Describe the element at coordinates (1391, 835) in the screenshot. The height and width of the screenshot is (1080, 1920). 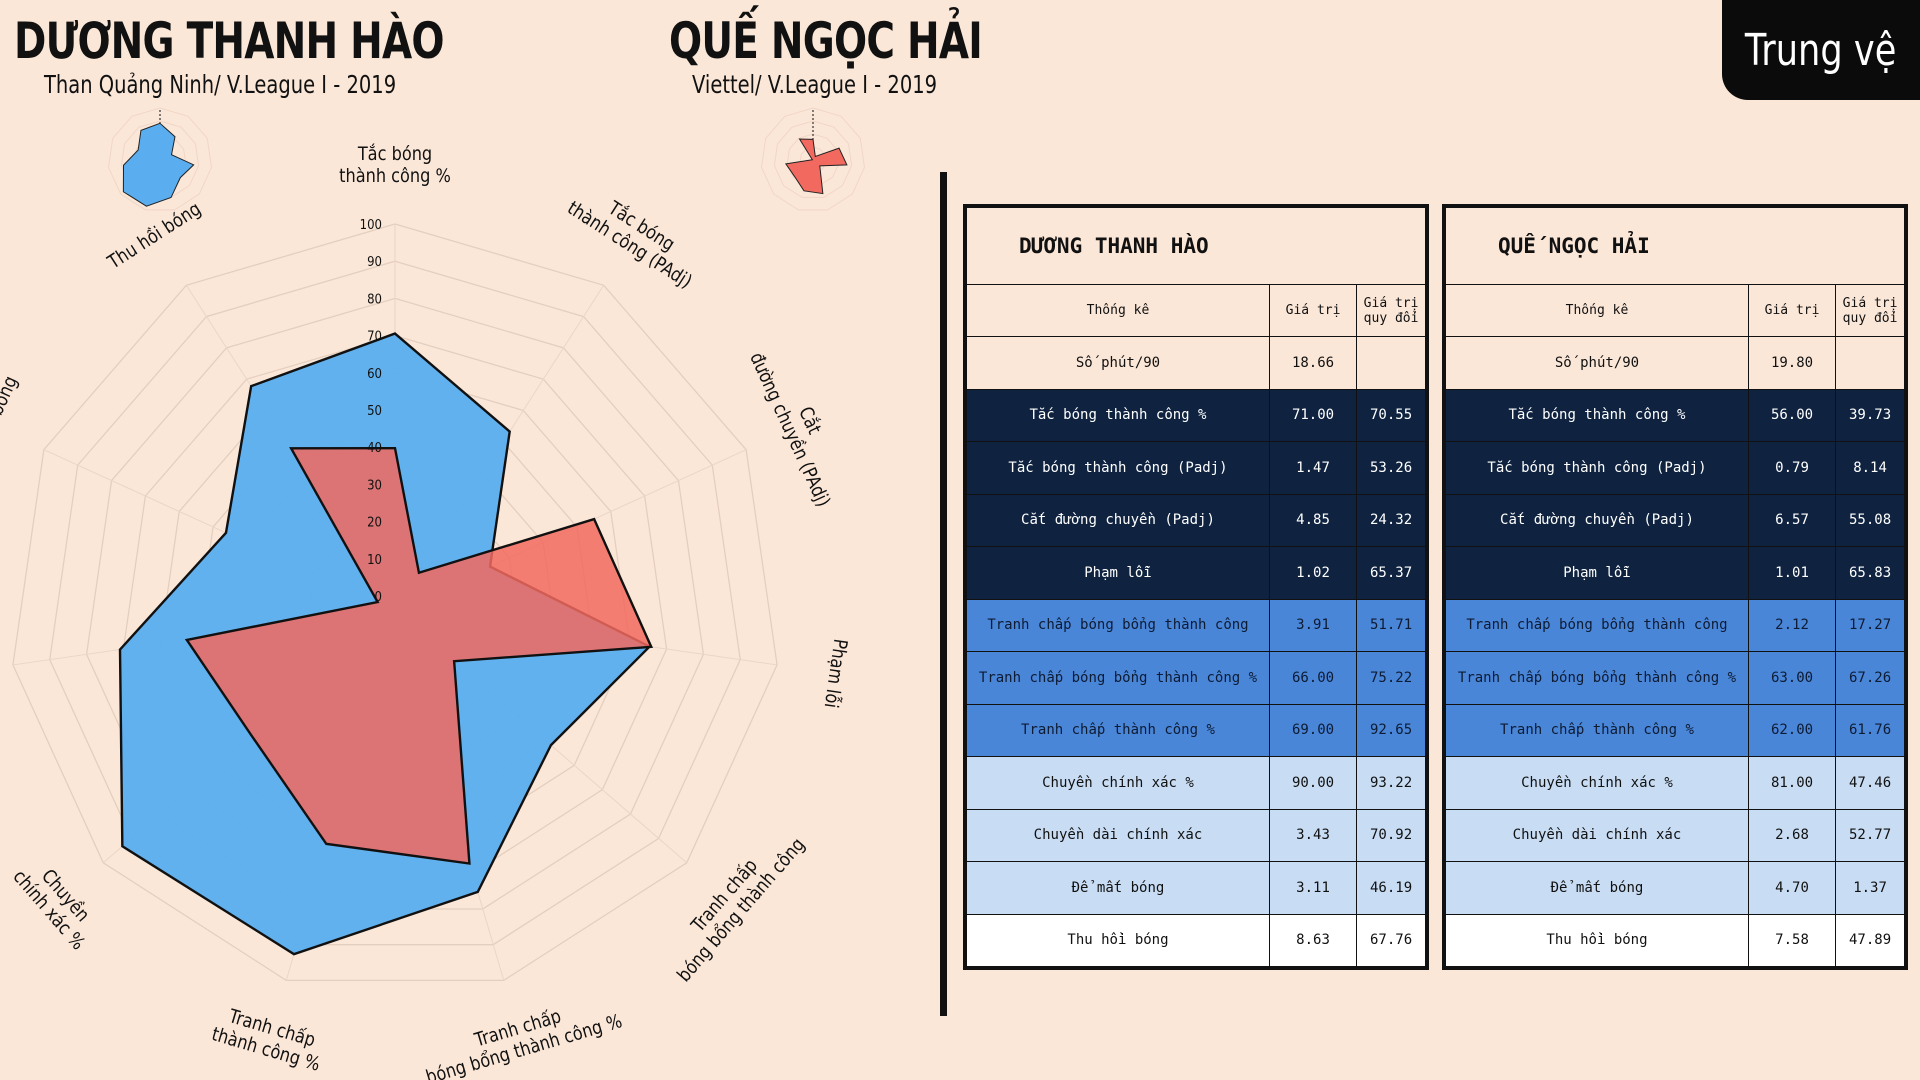
I see `stat-adjusted-cell: 70.92` at that location.